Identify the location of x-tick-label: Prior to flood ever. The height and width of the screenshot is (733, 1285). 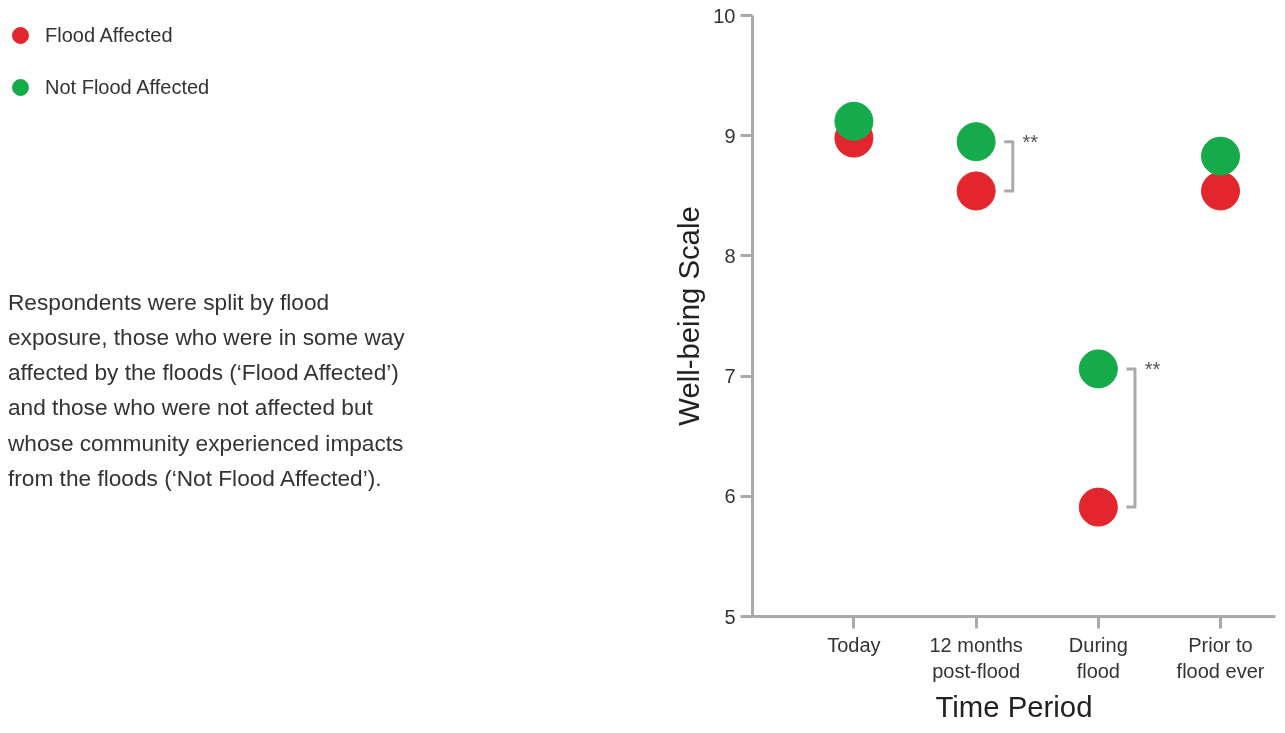
(1220, 657).